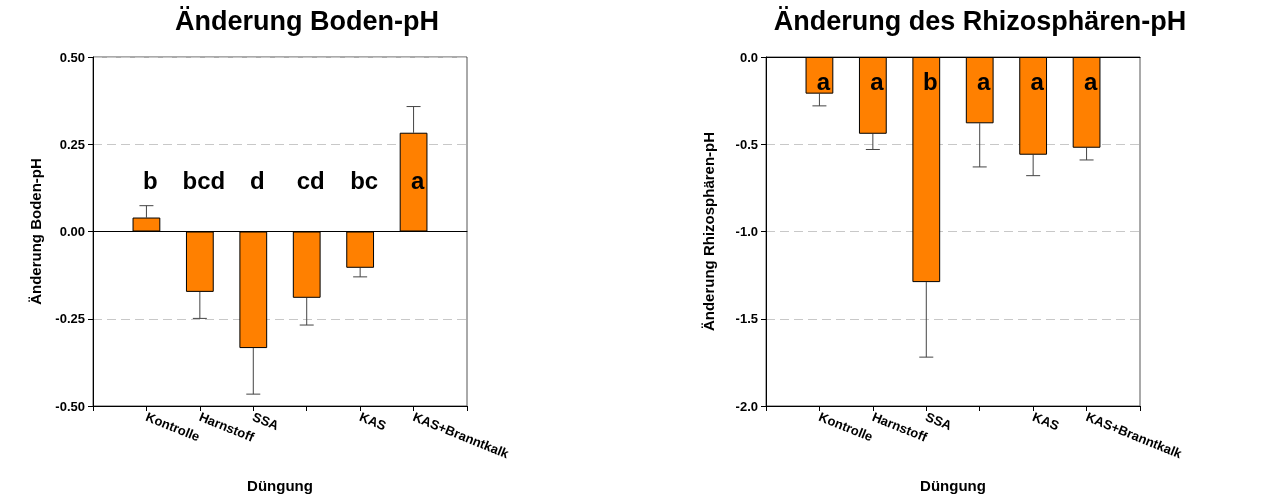 This screenshot has width=1287, height=498. What do you see at coordinates (746, 231) in the screenshot?
I see `y-tick-label: -1.0` at bounding box center [746, 231].